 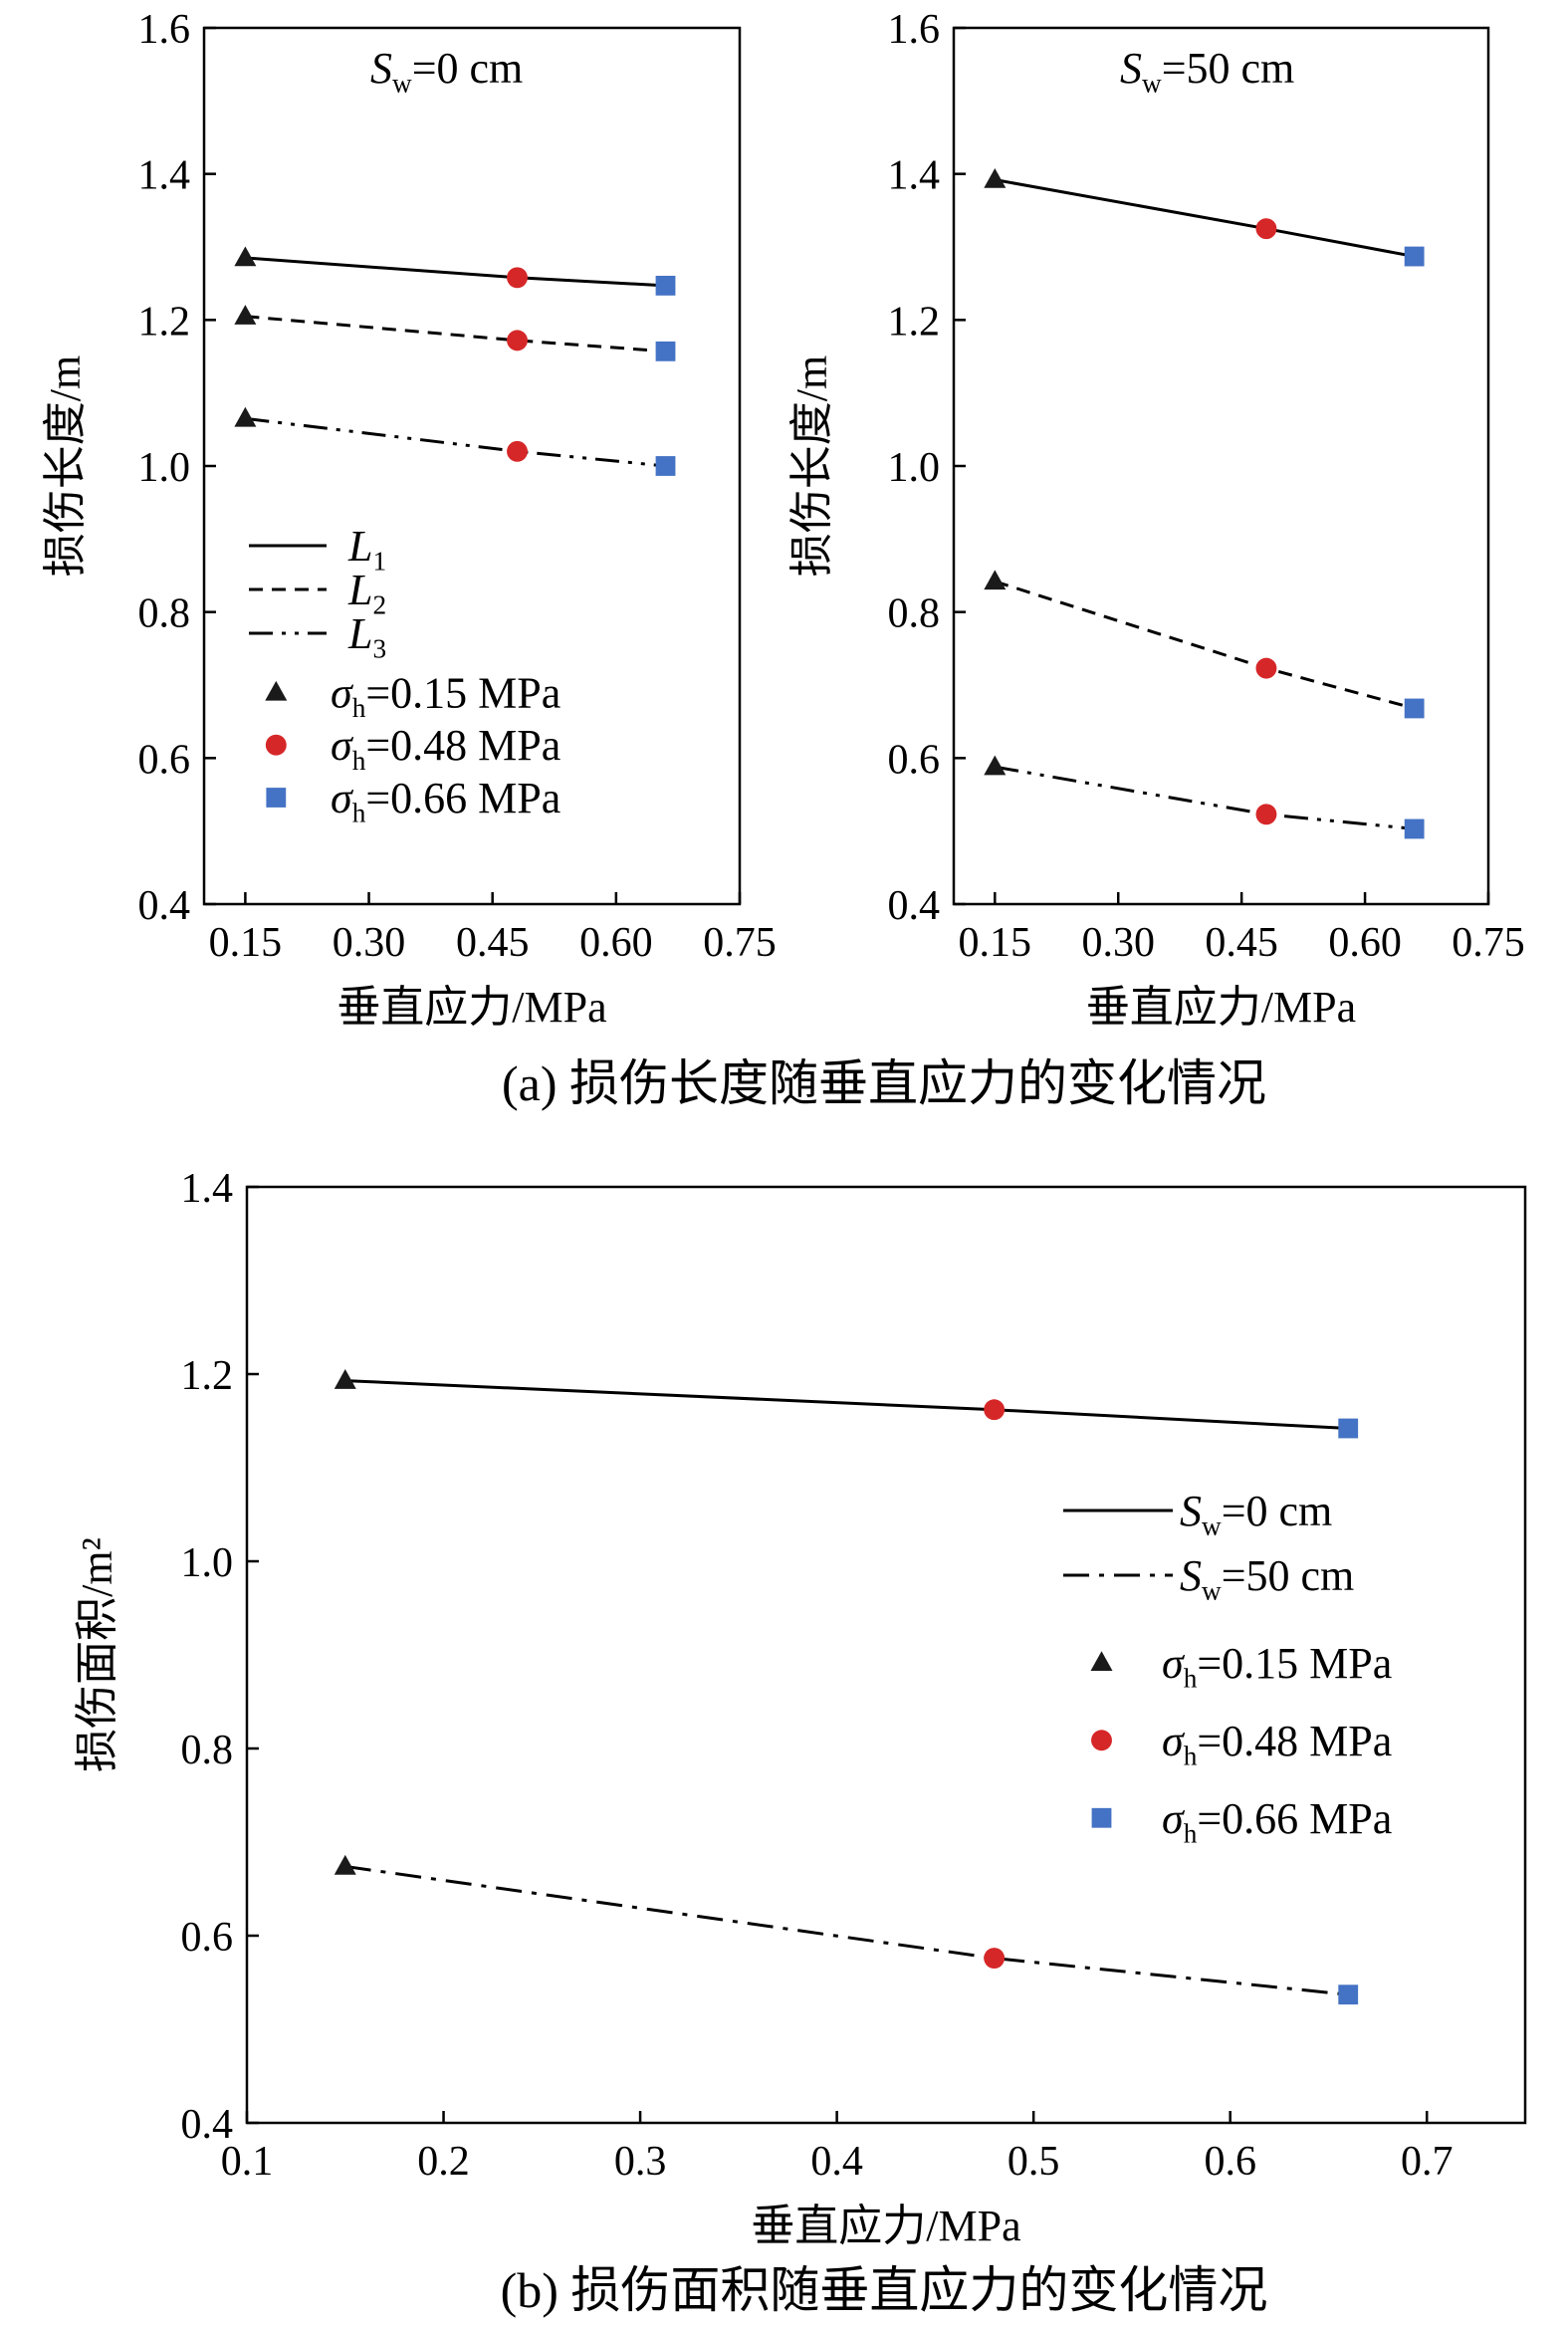 What do you see at coordinates (366, 636) in the screenshot?
I see `legend-label: L3` at bounding box center [366, 636].